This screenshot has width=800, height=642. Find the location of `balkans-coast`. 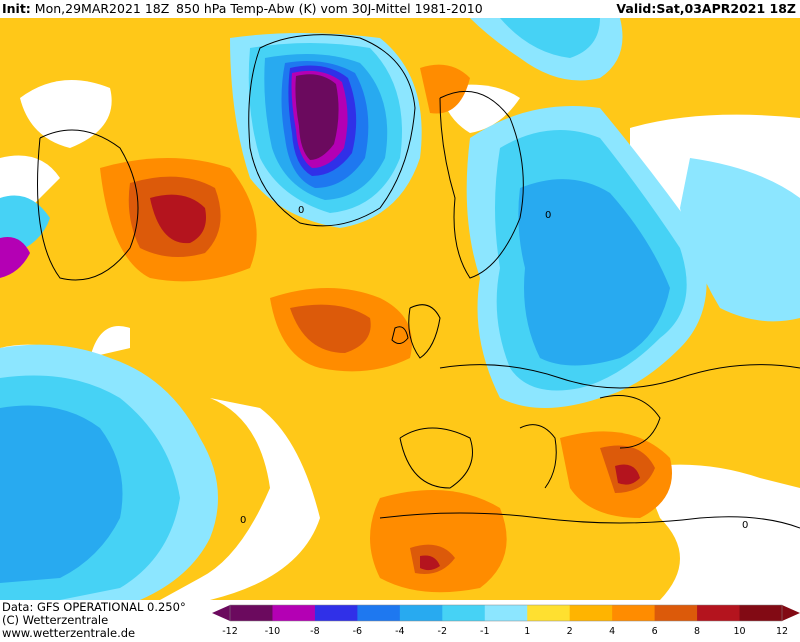

balkans-coast is located at coordinates (630, 422).